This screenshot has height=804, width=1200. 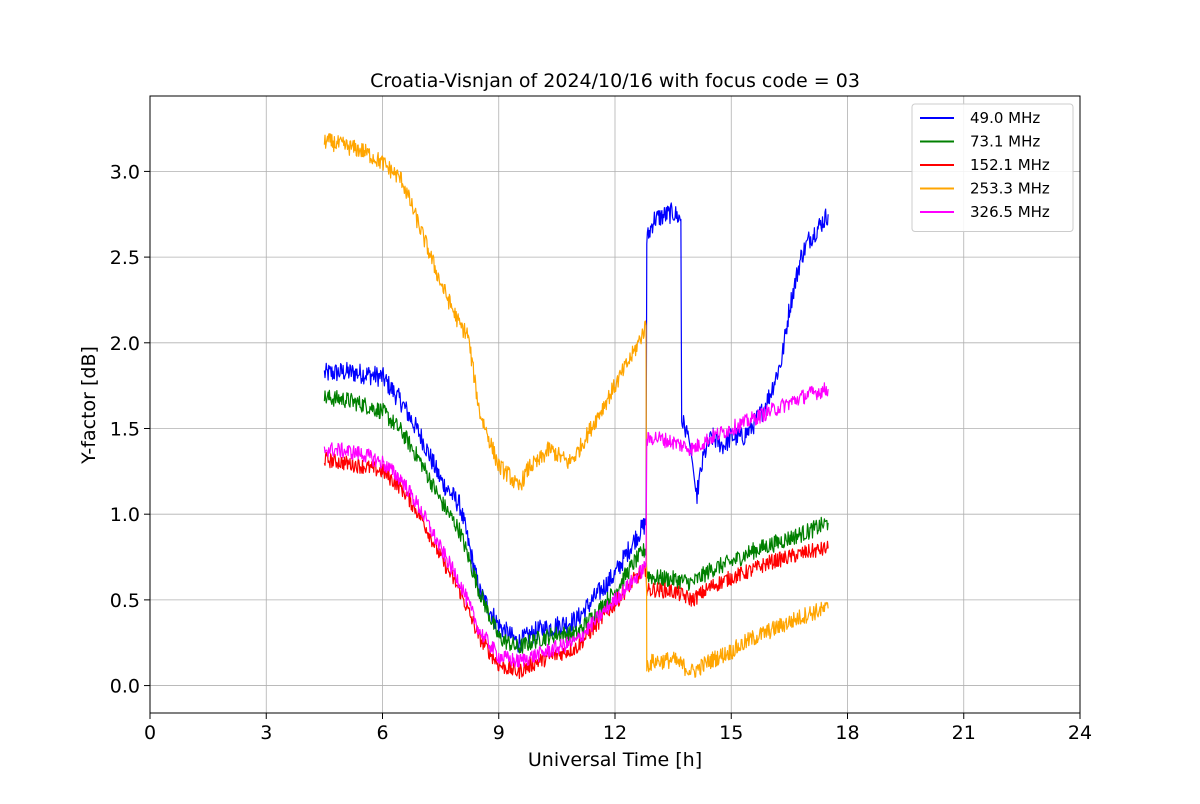 What do you see at coordinates (615, 733) in the screenshot?
I see `x-tick-label: 12` at bounding box center [615, 733].